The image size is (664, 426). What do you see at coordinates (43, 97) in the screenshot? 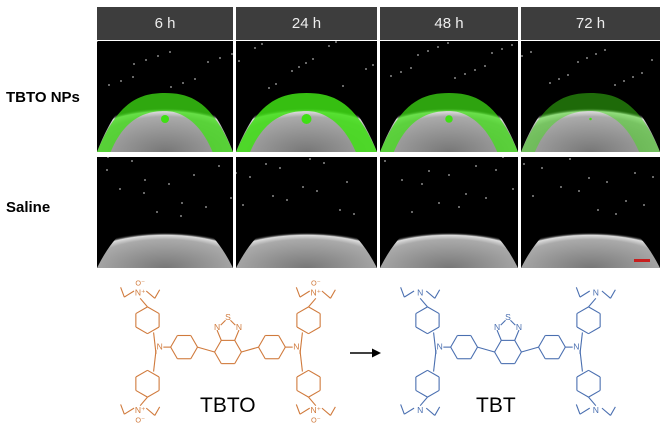
I see `row-label-tbto-nps: TBTO NPs` at bounding box center [43, 97].